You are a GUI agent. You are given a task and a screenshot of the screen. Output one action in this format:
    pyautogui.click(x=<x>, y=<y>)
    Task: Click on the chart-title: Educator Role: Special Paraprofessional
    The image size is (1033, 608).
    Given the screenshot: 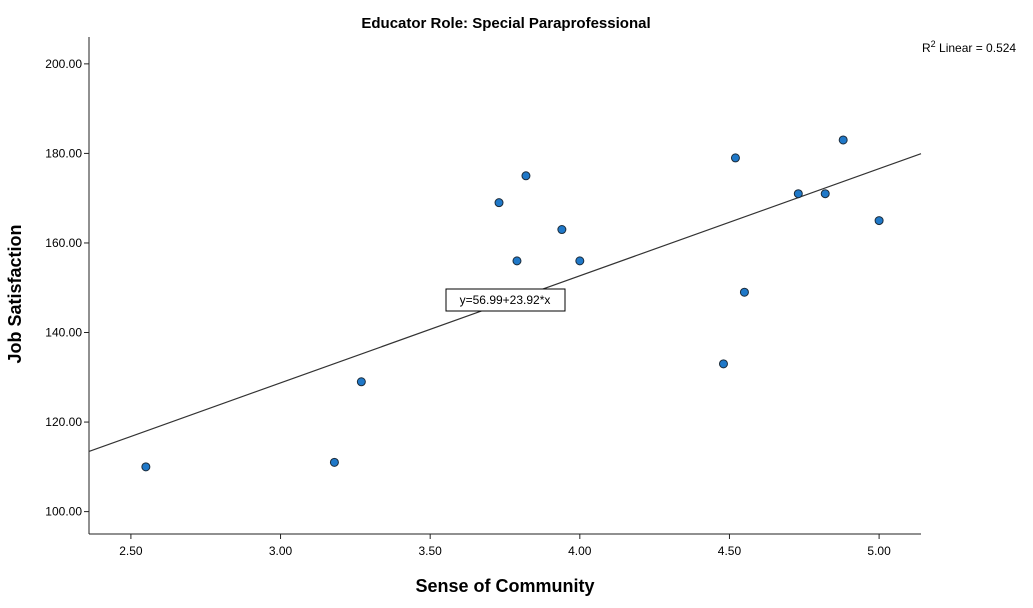 What is the action you would take?
    pyautogui.click(x=505, y=23)
    